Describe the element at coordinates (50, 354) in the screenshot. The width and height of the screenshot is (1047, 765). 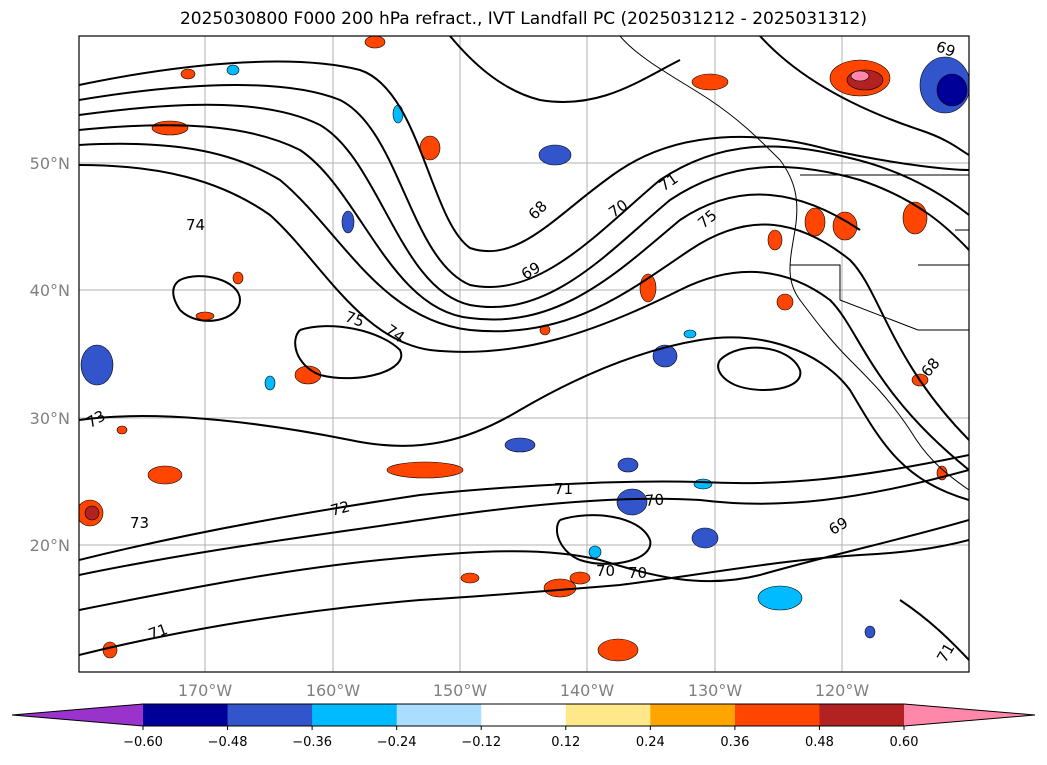
I see `latitude-labels: 50°N 40°N 30°N 20°N` at that location.